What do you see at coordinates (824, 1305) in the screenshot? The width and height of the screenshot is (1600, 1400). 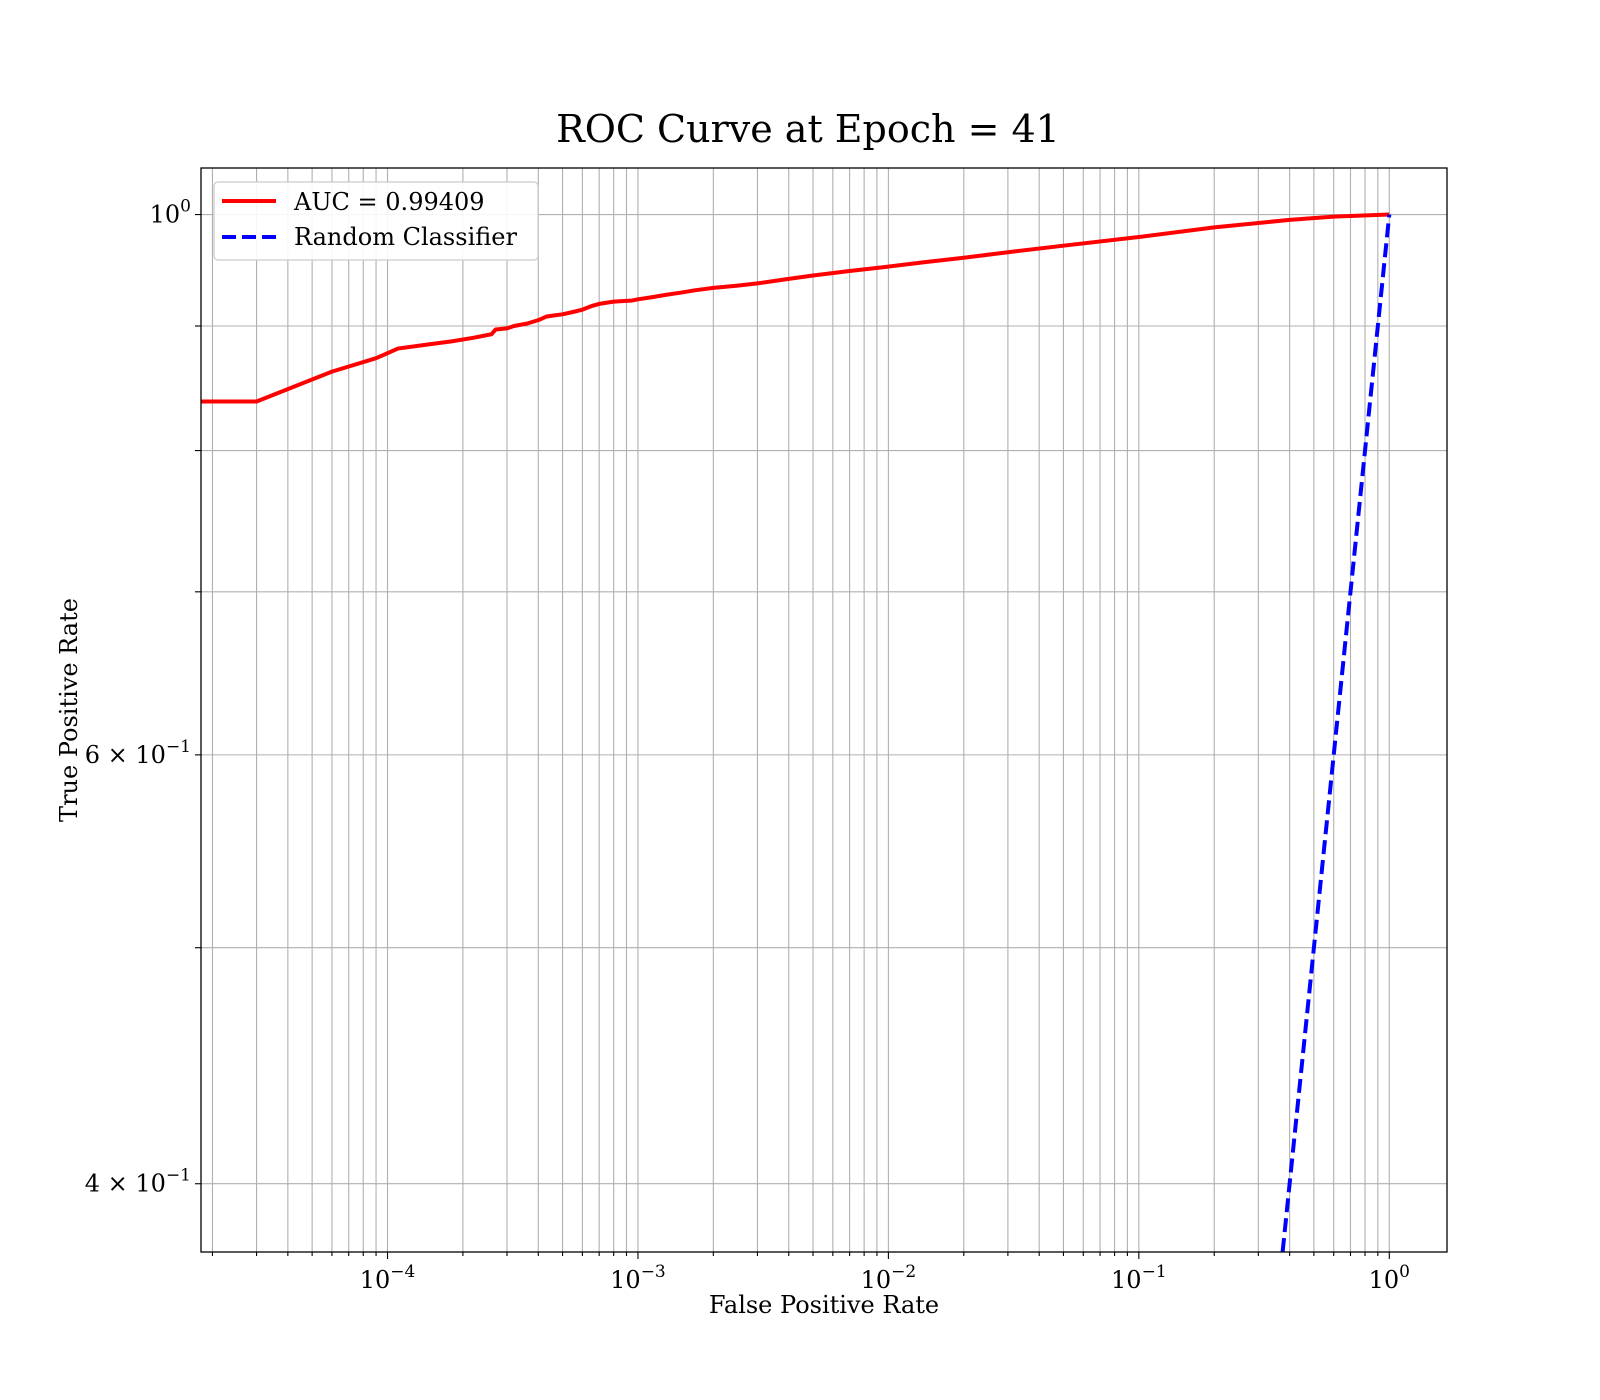 I see `x-axis-label: False Positive Rate` at bounding box center [824, 1305].